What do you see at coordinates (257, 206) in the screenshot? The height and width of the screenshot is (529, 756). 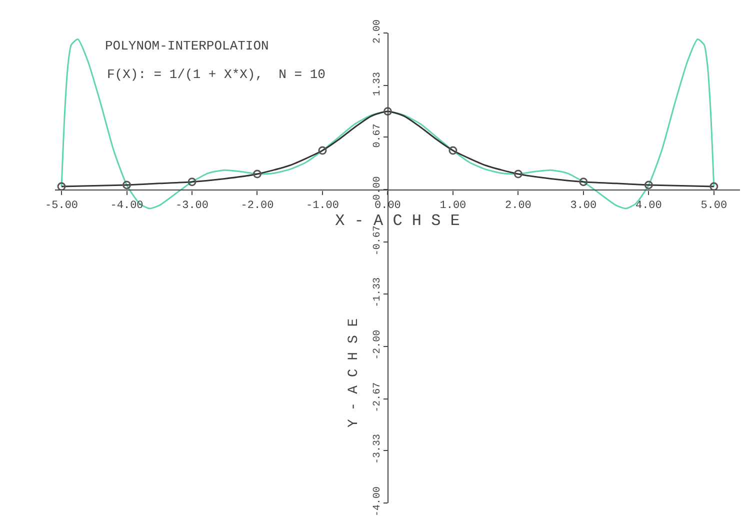 I see `x-tick-label: -2.00` at bounding box center [257, 206].